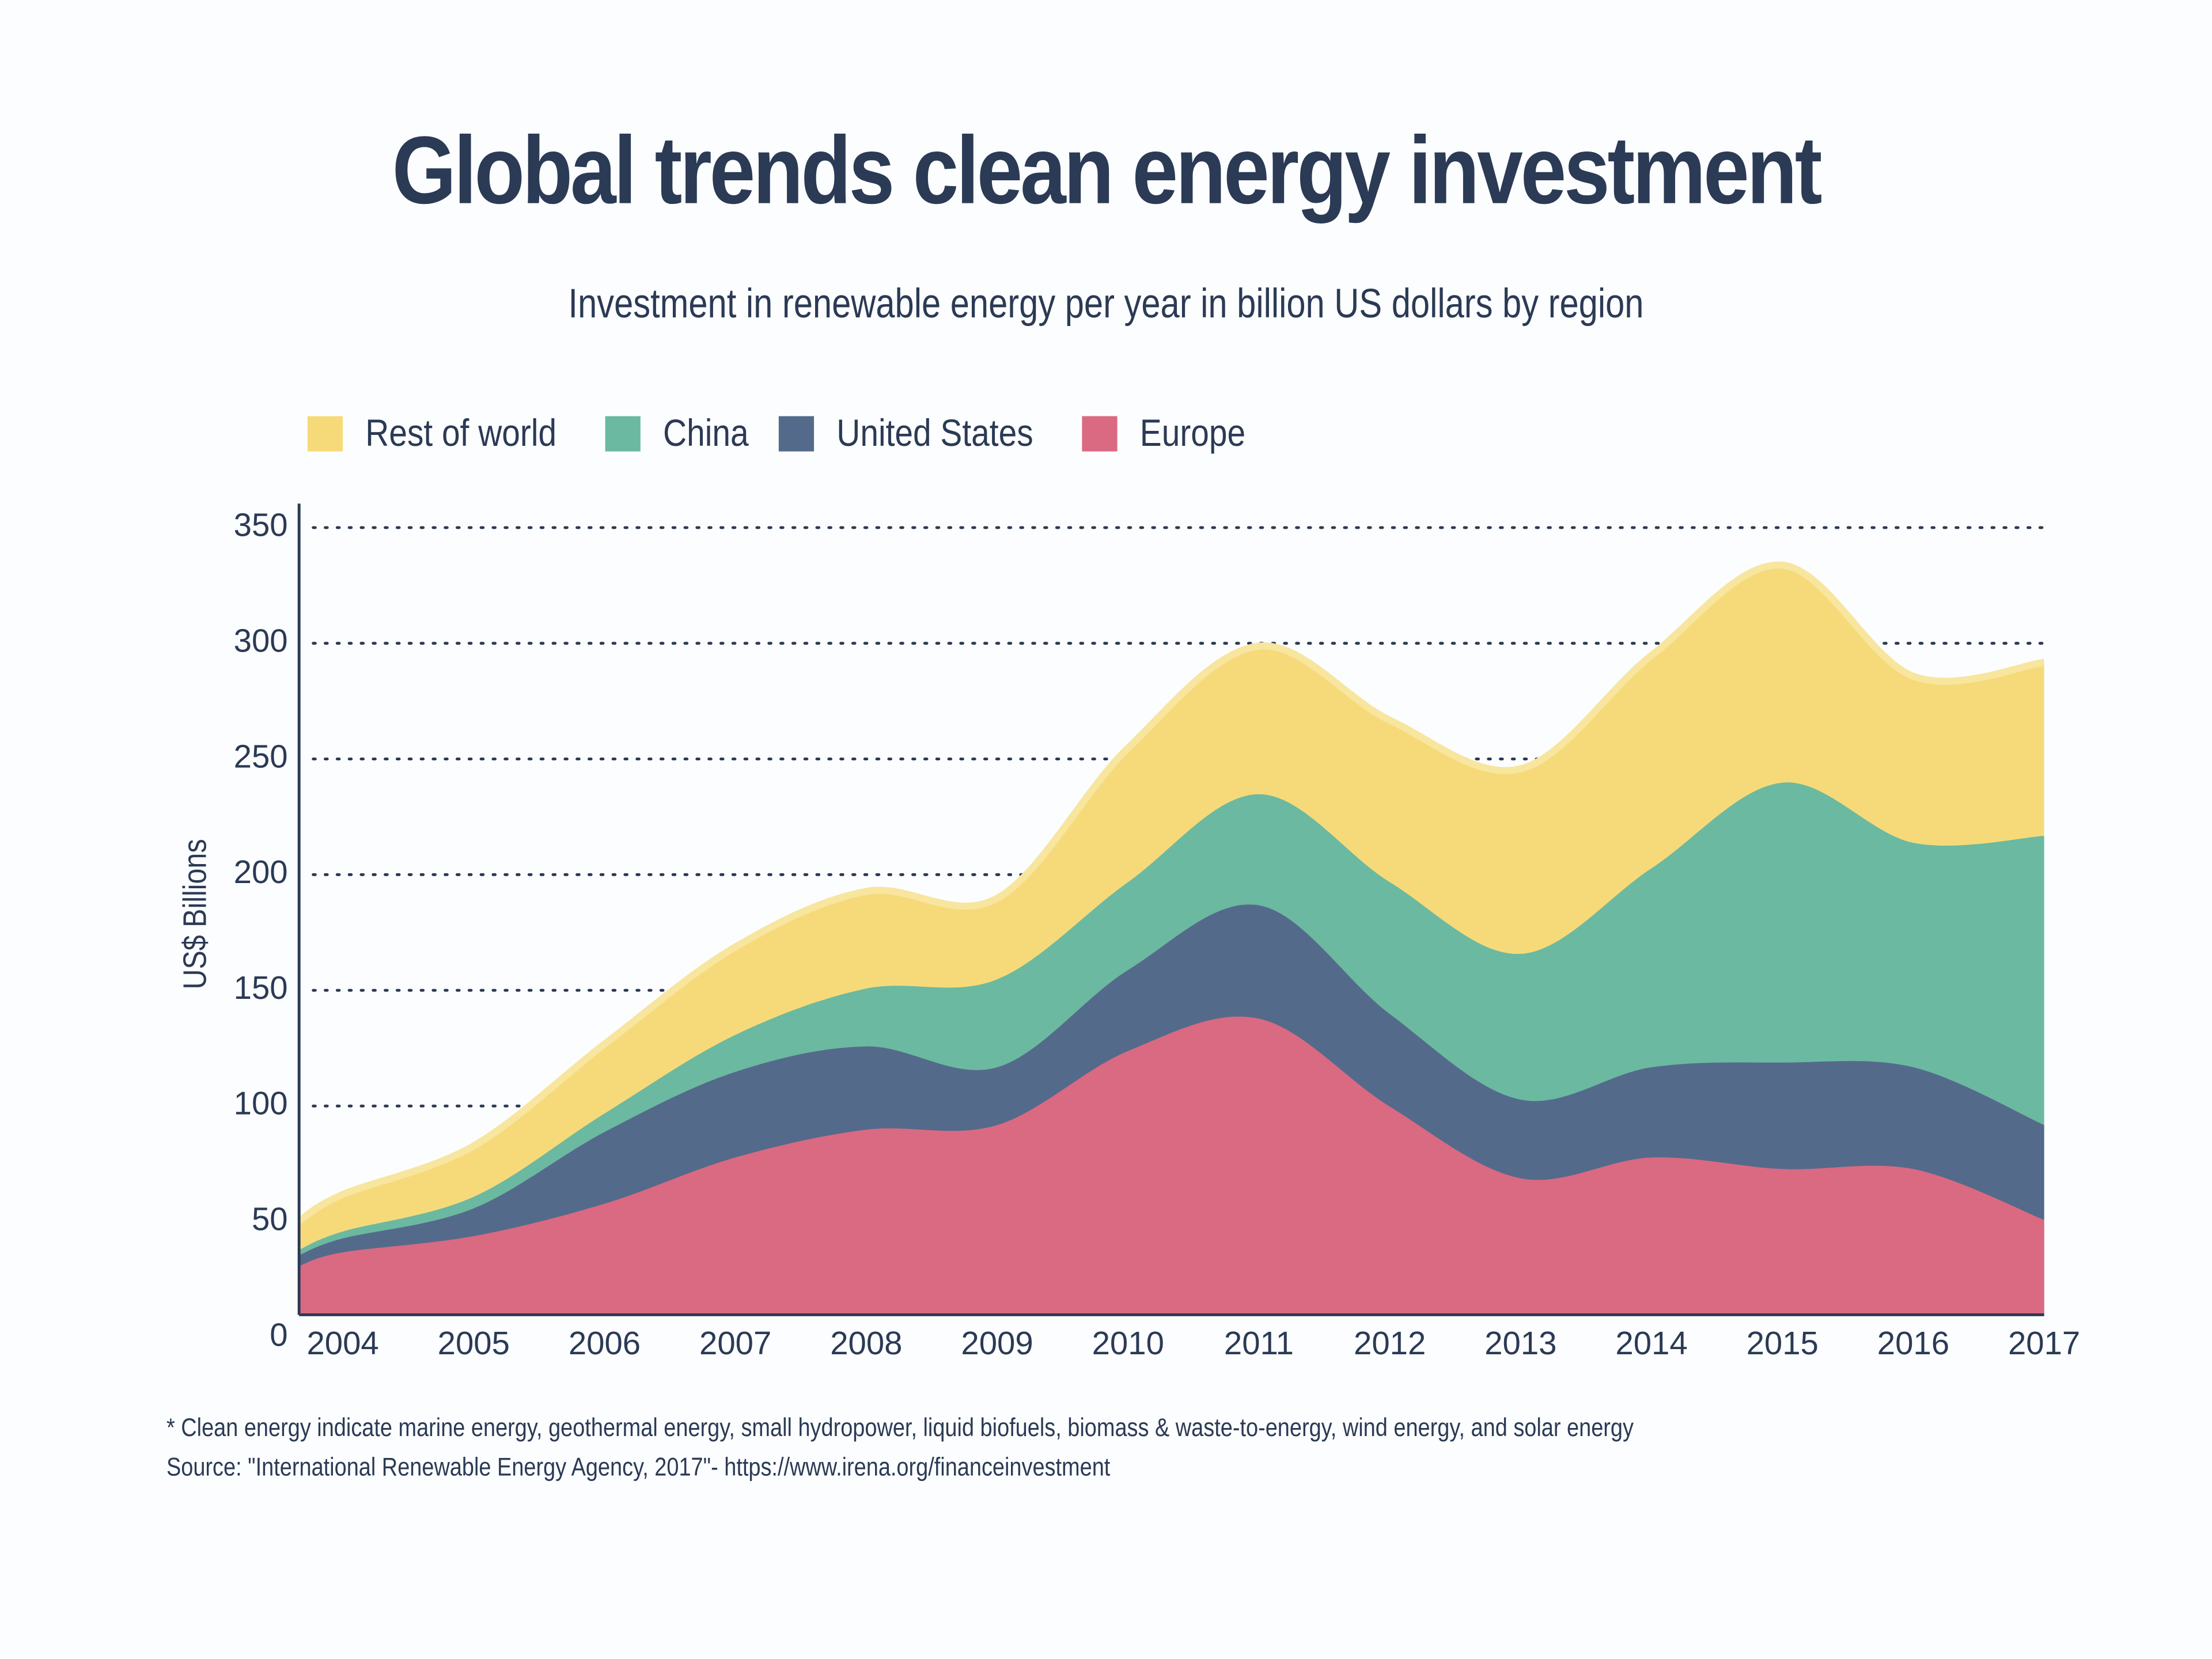 The height and width of the screenshot is (1659, 2212). Describe the element at coordinates (1783, 1343) in the screenshot. I see `x-tick-label: 2015` at that location.